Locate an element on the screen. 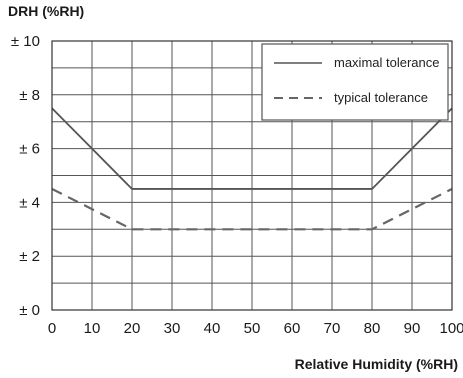  legend-label-maximal: maximal tolerance is located at coordinates (387, 62).